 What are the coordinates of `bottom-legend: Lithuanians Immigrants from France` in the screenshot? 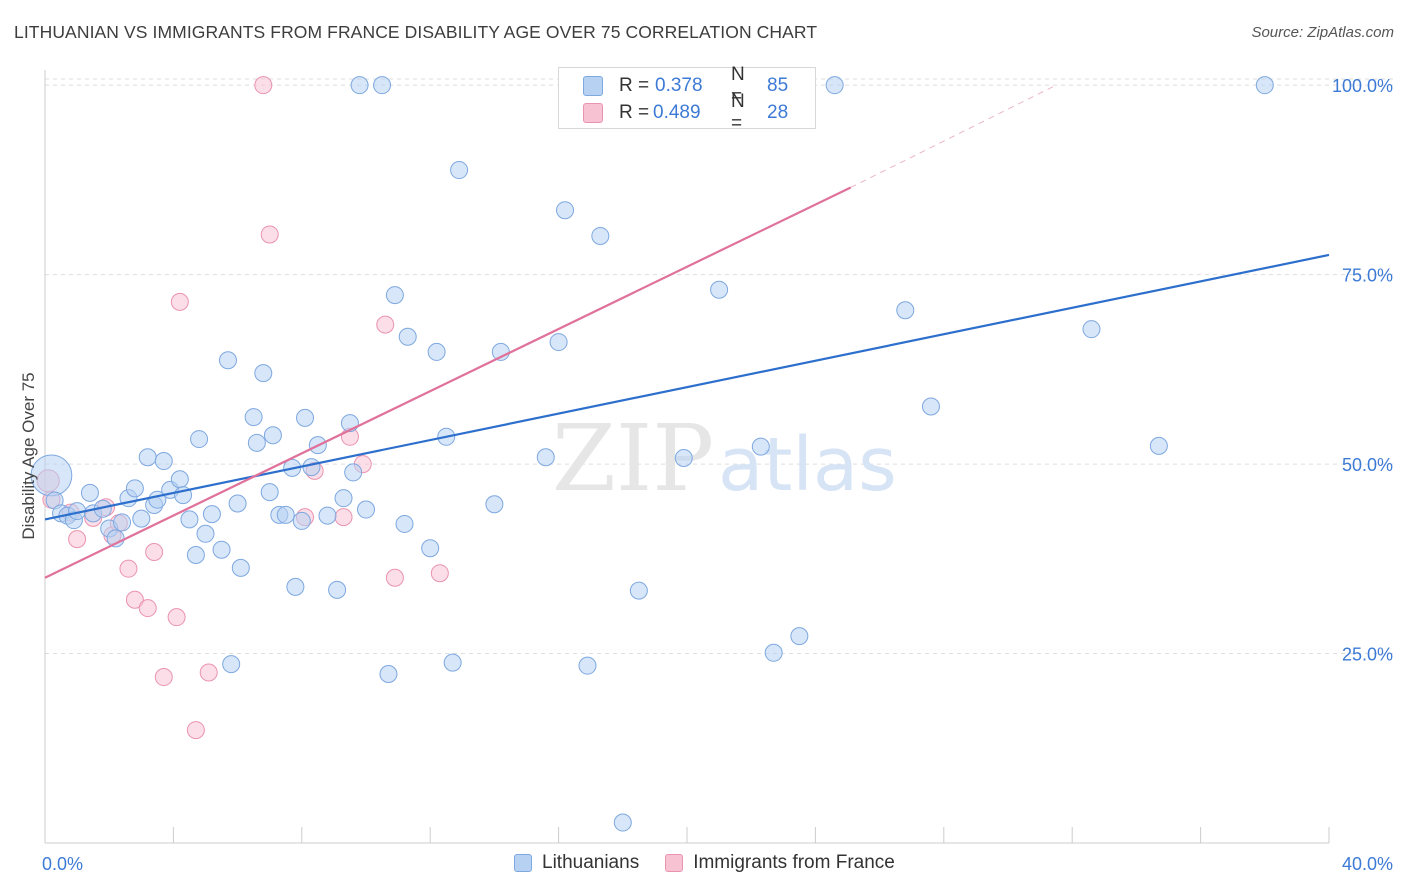 It's located at (717, 863).